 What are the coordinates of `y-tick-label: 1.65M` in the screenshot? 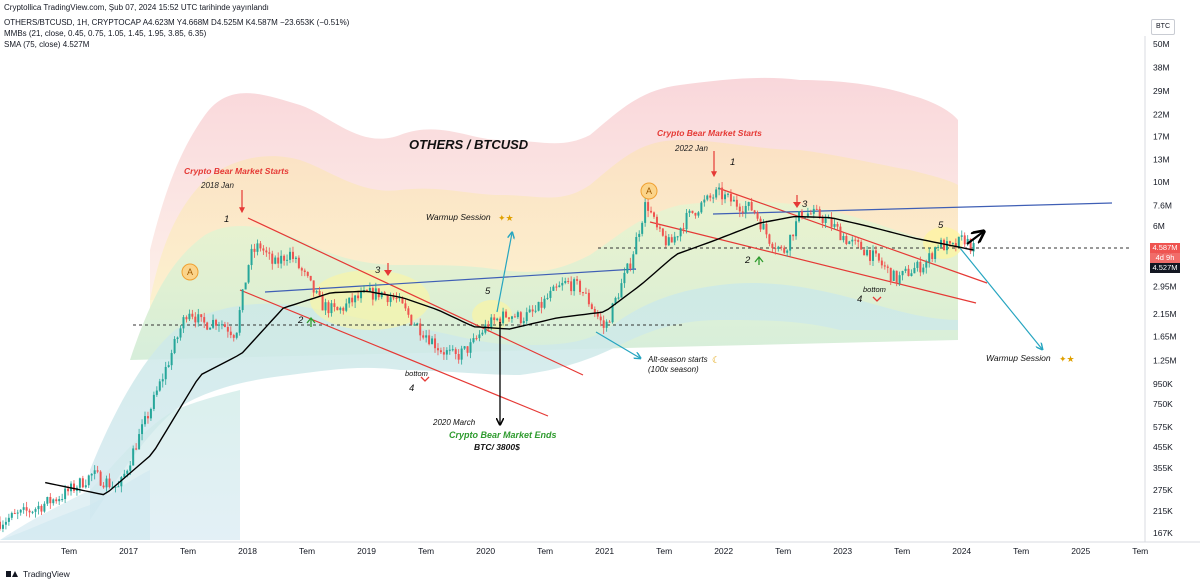 It's located at (1165, 337).